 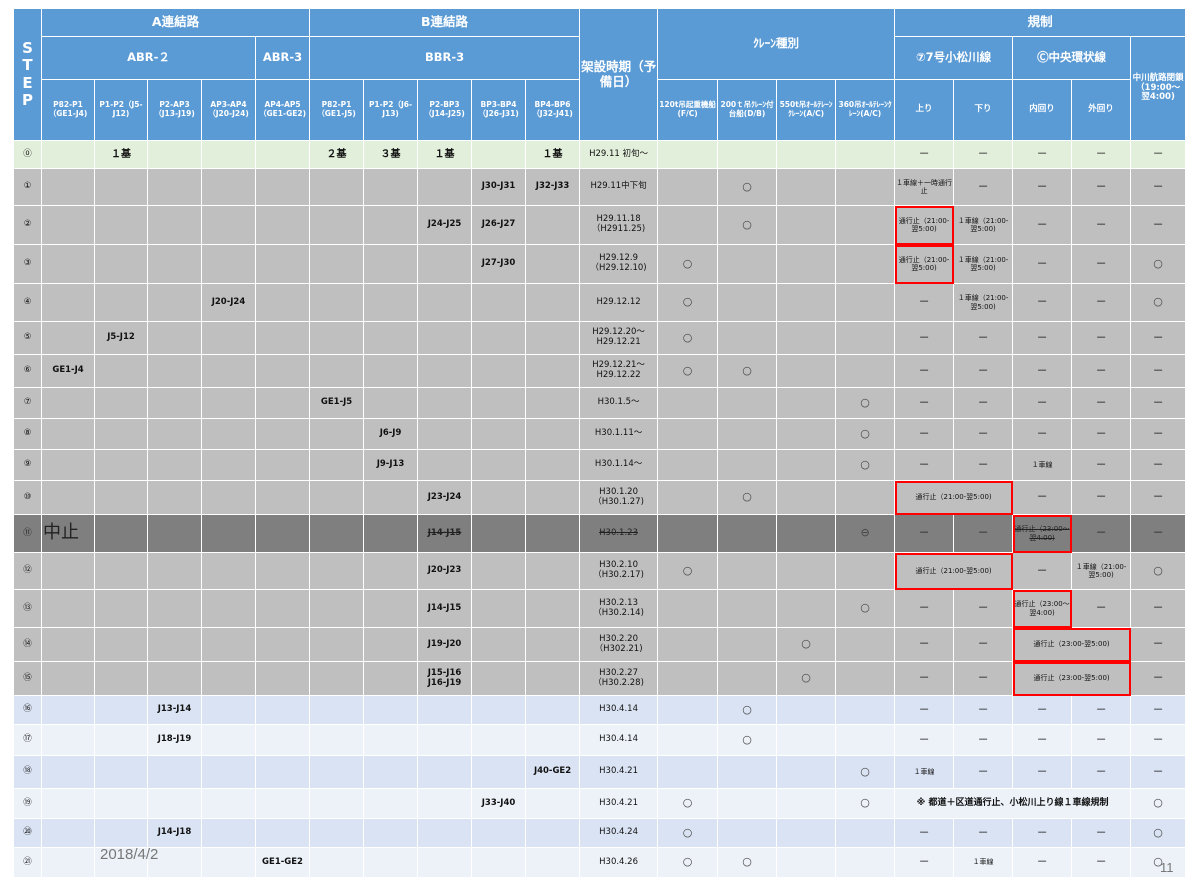 What do you see at coordinates (121, 110) in the screenshot?
I see `sub-a-2: P1-P2（J5-J12)` at bounding box center [121, 110].